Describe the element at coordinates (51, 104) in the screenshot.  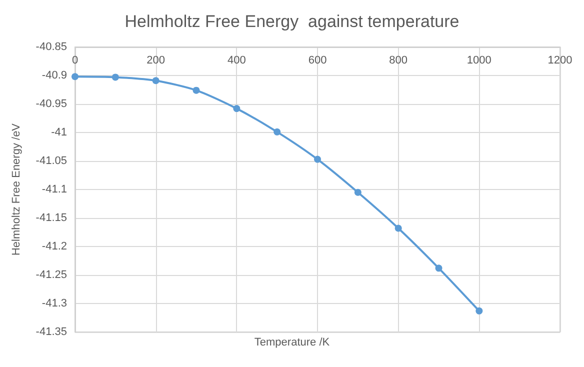
I see `y-tick-label: -40.95` at that location.